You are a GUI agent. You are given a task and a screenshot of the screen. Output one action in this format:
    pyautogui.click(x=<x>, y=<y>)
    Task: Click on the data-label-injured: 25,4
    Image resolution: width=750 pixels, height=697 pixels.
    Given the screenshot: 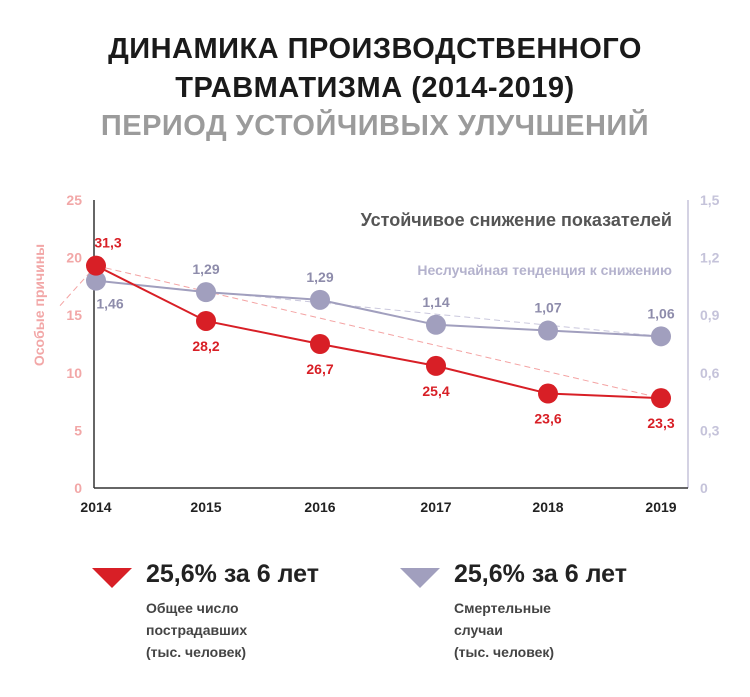 What is the action you would take?
    pyautogui.click(x=435, y=391)
    